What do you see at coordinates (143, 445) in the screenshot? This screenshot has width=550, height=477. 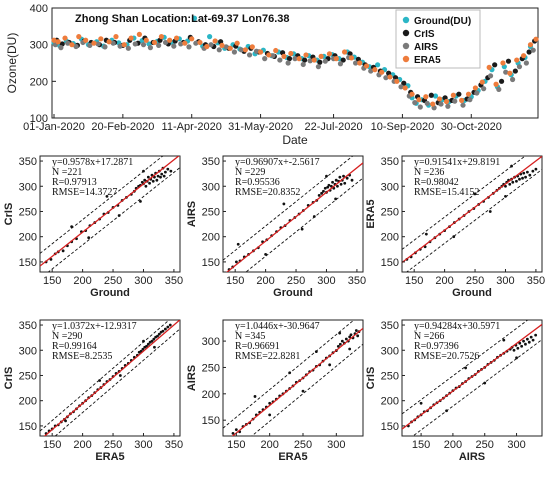 I see `x-tick-label: 300` at bounding box center [143, 445].